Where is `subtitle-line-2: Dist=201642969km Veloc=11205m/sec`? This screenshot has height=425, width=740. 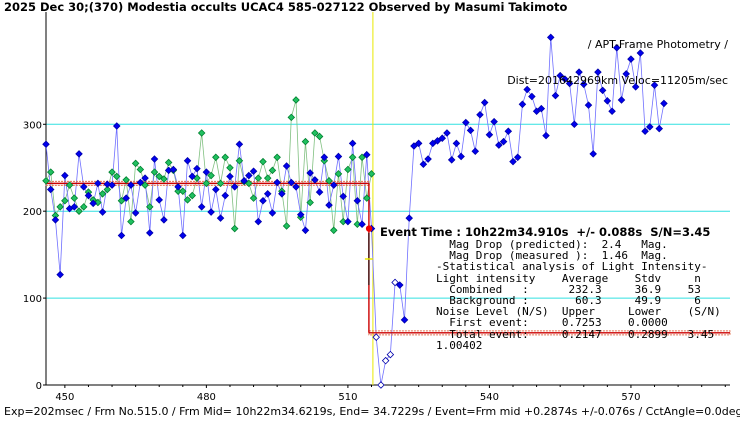
subtitle-line-2: Dist=201642969km Veloc=11205m/sec is located at coordinates (617, 80).